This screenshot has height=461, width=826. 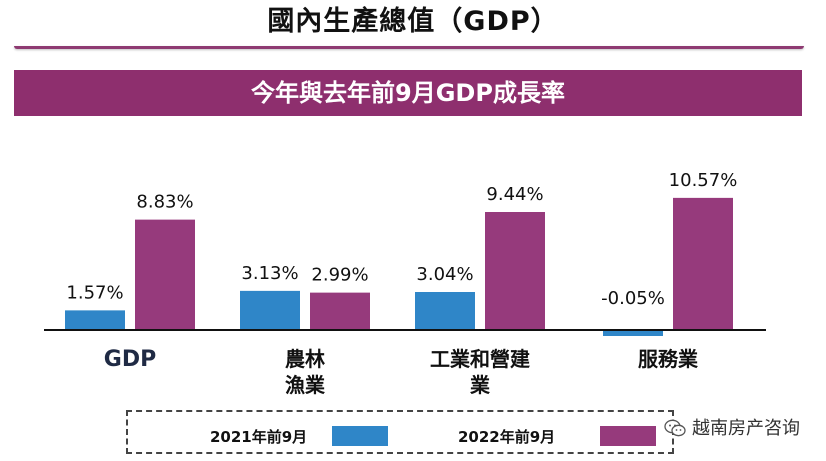 I want to click on watermark: 越南房产咨询, so click(x=732, y=427).